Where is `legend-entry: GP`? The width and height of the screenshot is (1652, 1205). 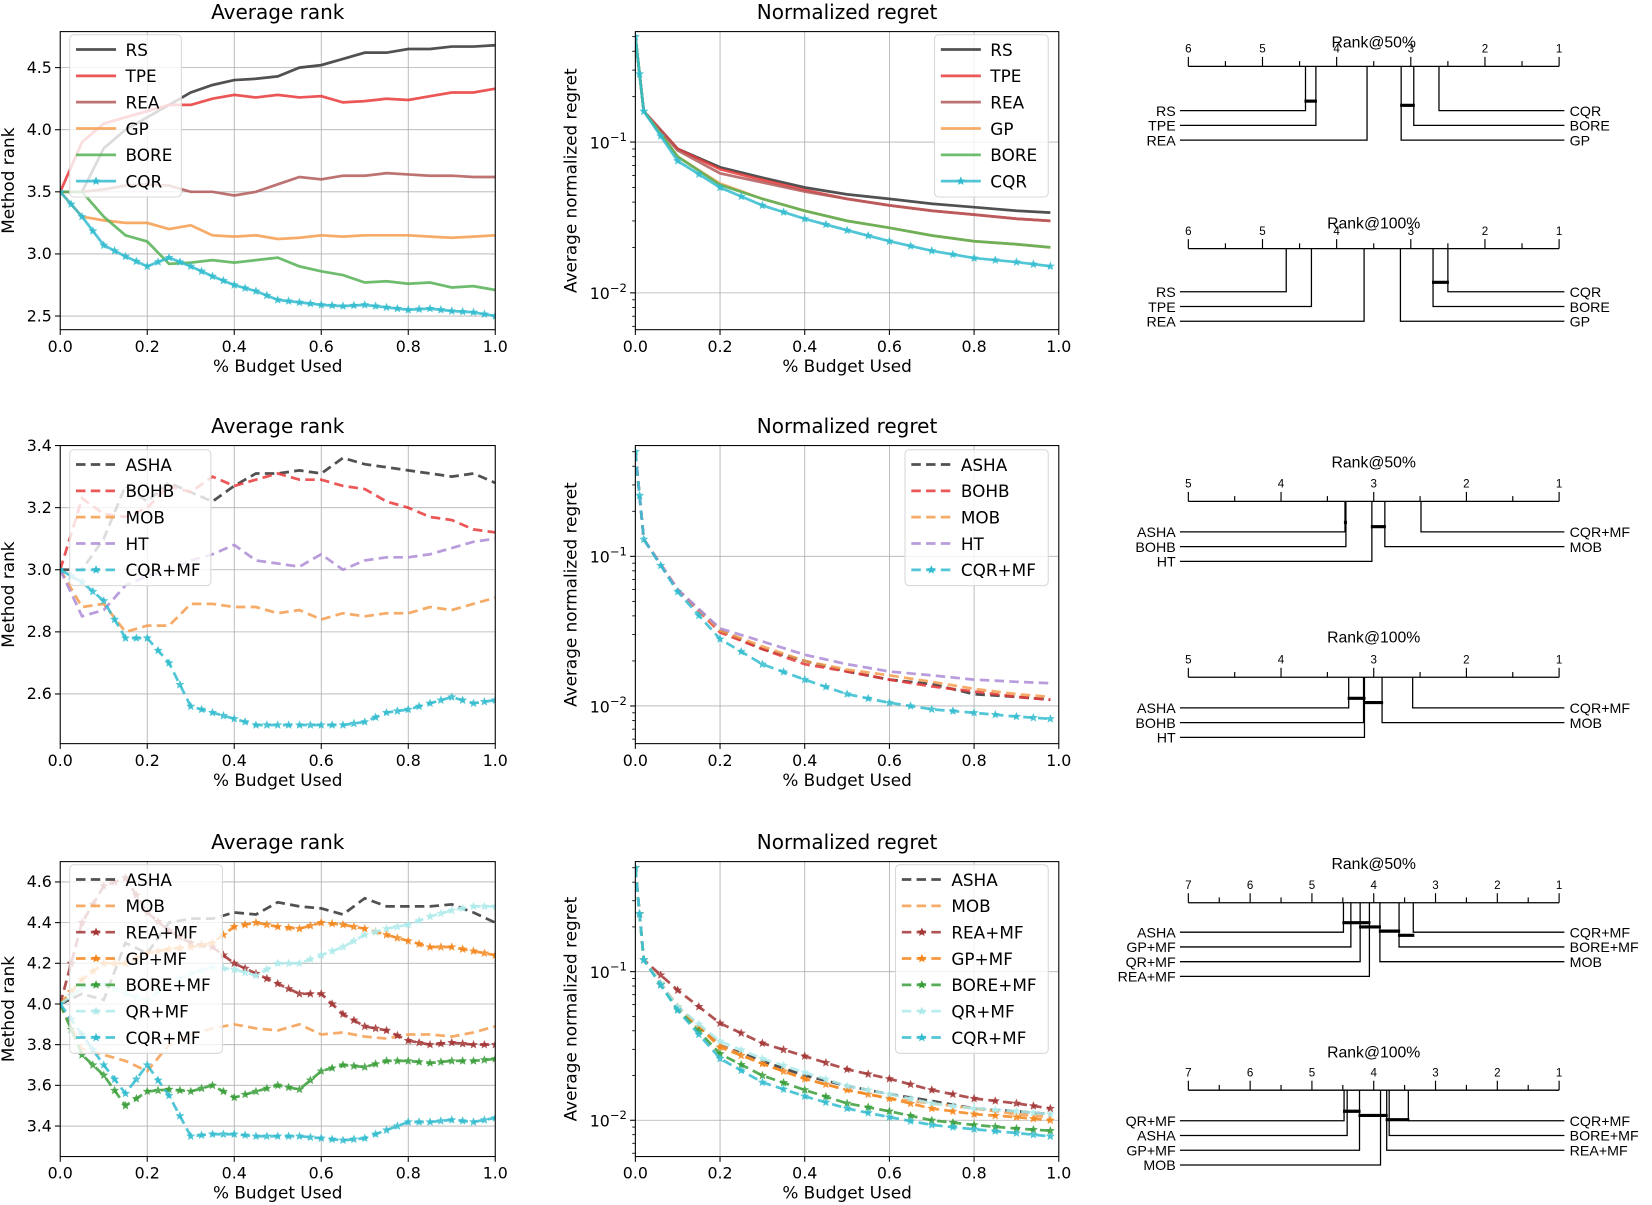 legend-entry: GP is located at coordinates (137, 129).